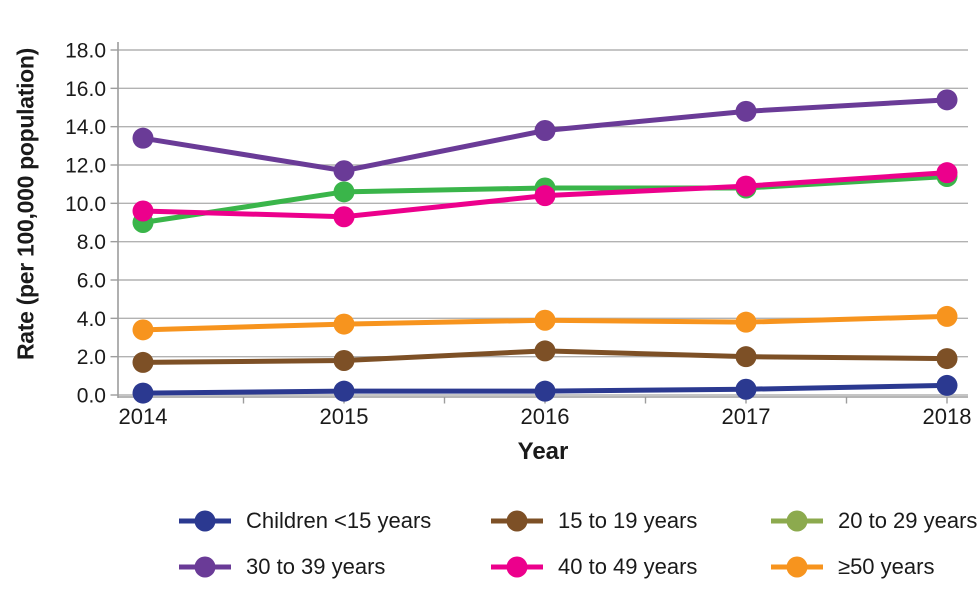 This screenshot has width=980, height=590. What do you see at coordinates (85, 51) in the screenshot?
I see `svg-text: 18.0` at bounding box center [85, 51].